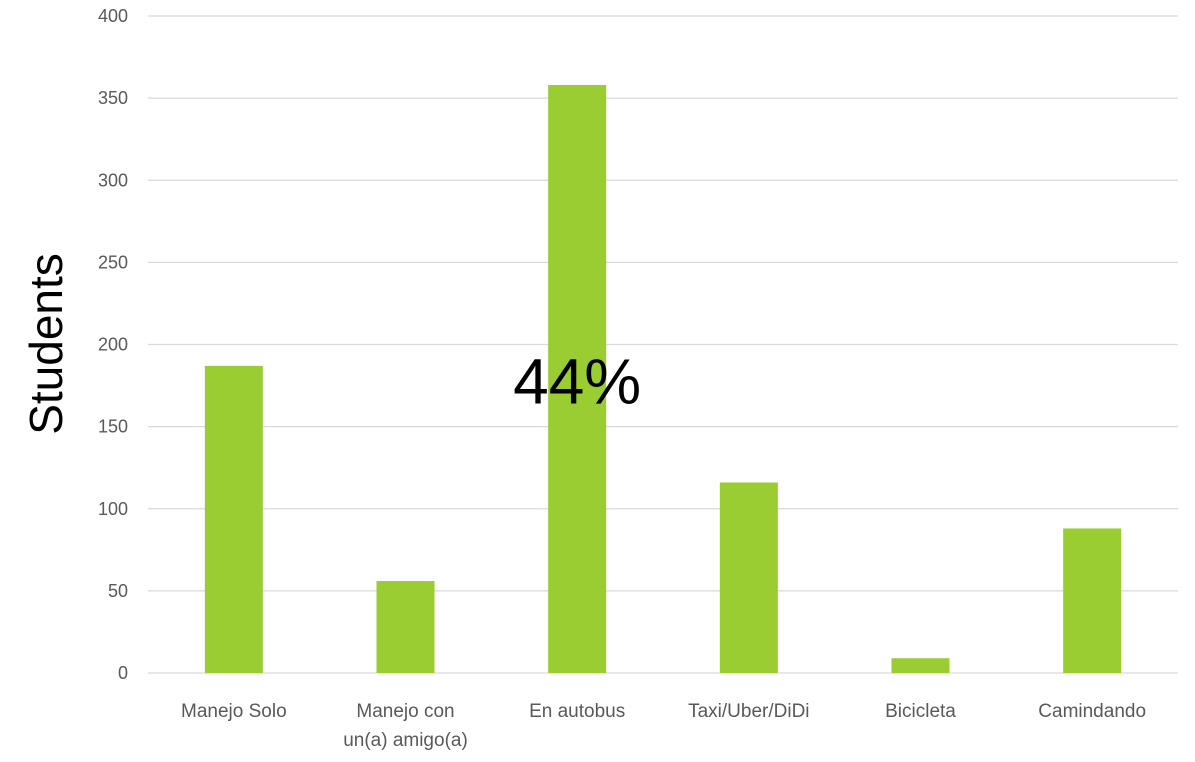 The width and height of the screenshot is (1195, 762). I want to click on x-tick-label-line: Camindando, so click(1092, 711).